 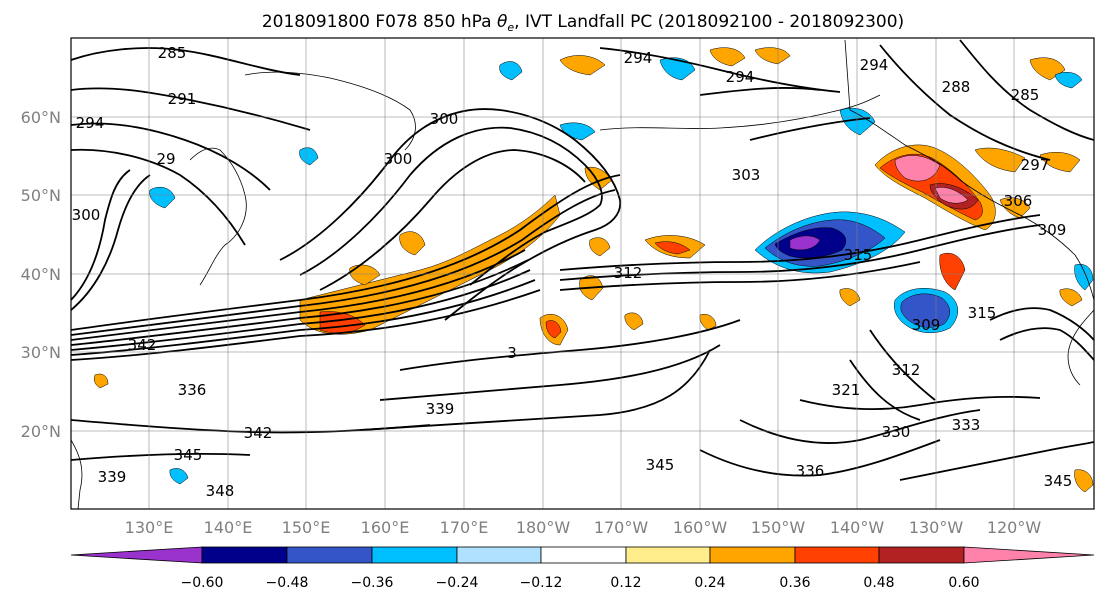 I want to click on lon-tick-label: 150°E, so click(x=306, y=527).